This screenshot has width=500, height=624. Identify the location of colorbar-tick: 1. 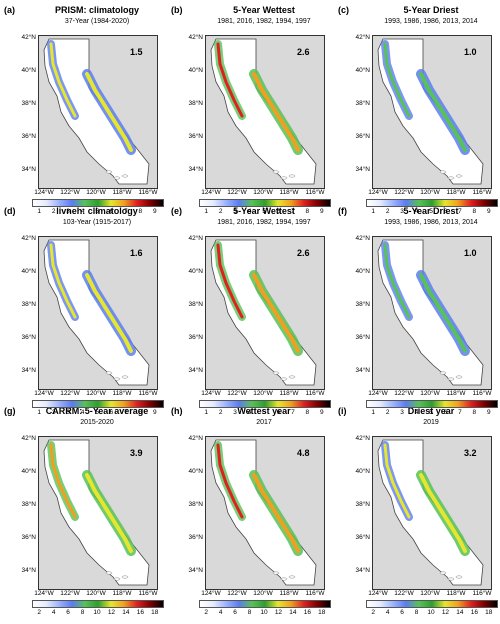
(206, 211).